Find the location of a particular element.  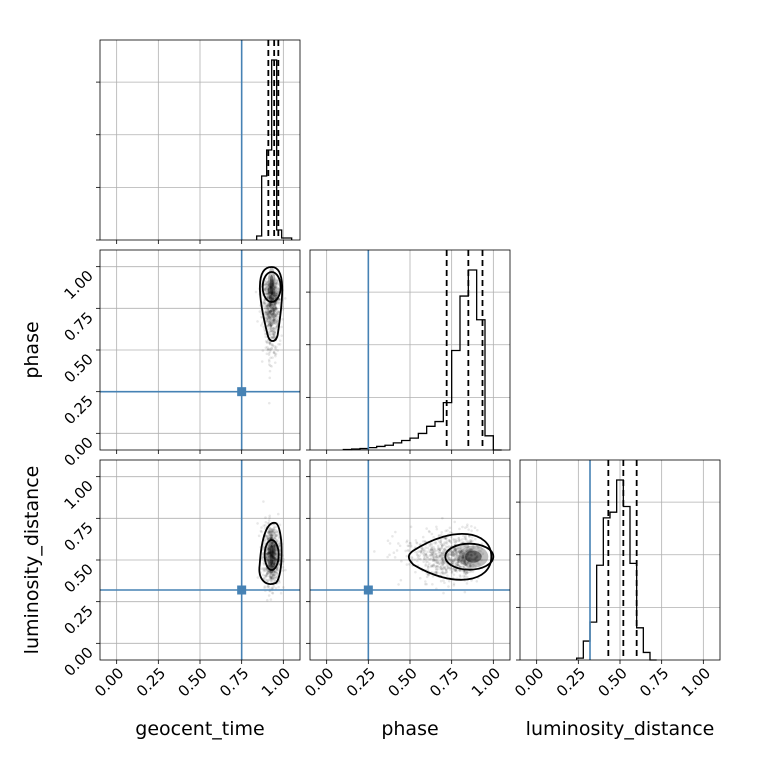

y-tick-label: 0.00 is located at coordinates (78, 661).